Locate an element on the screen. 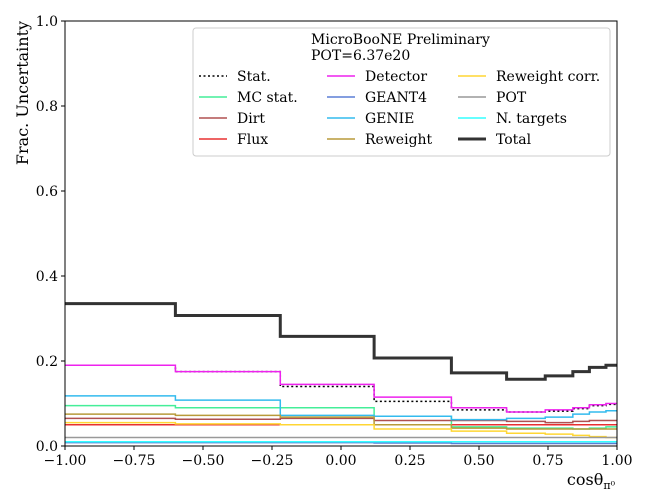 The height and width of the screenshot is (504, 648). legend-label-mc-stat: MC stat. is located at coordinates (267, 98).